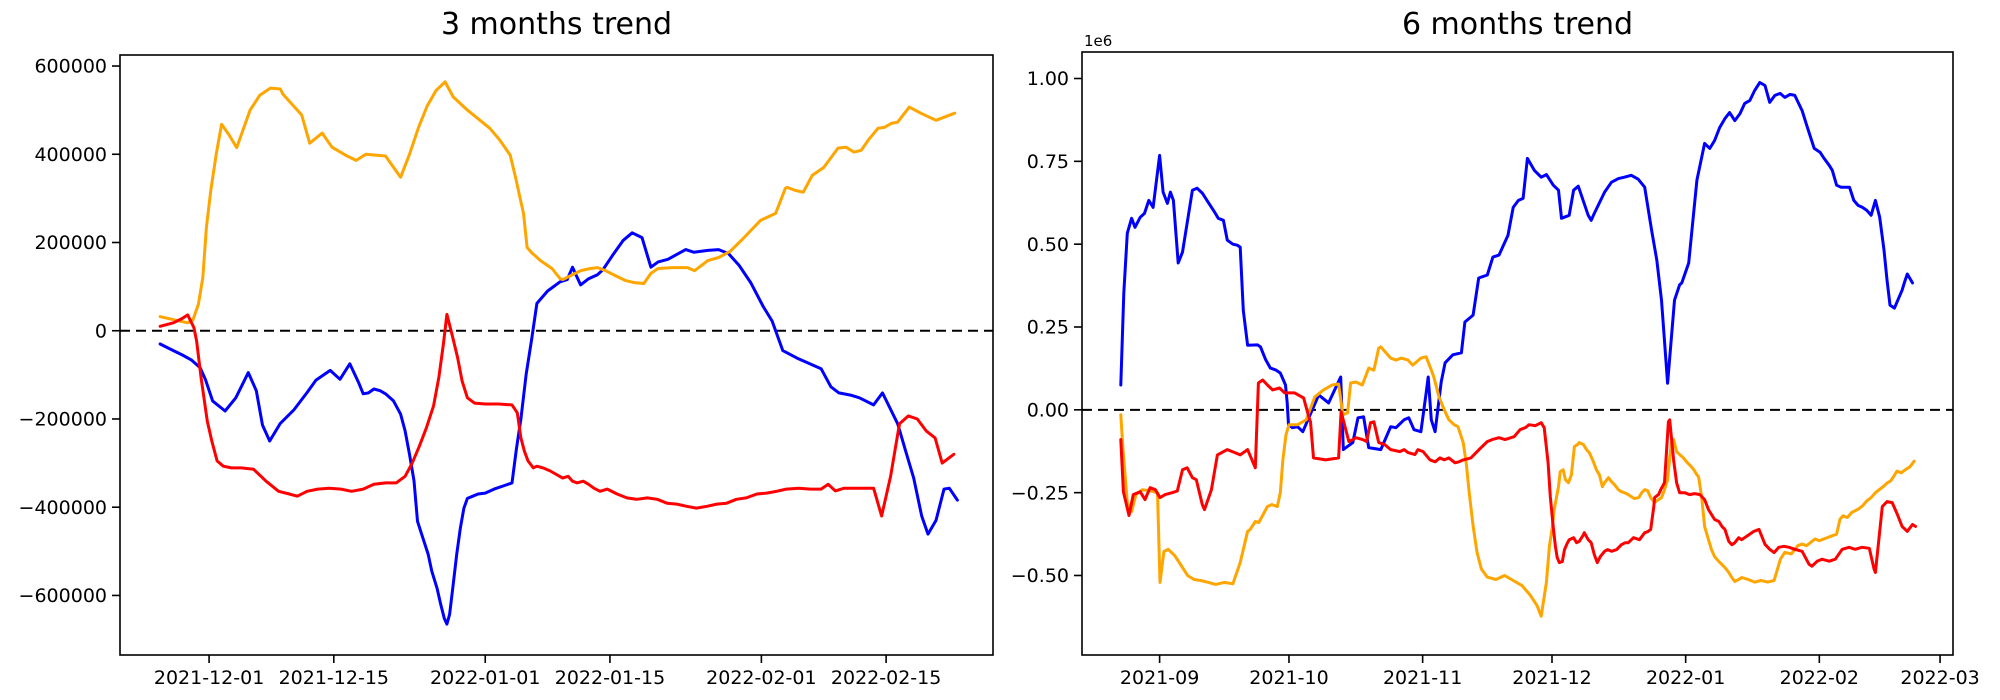  What do you see at coordinates (556, 24) in the screenshot?
I see `left-chart-title: 3 months trend` at bounding box center [556, 24].